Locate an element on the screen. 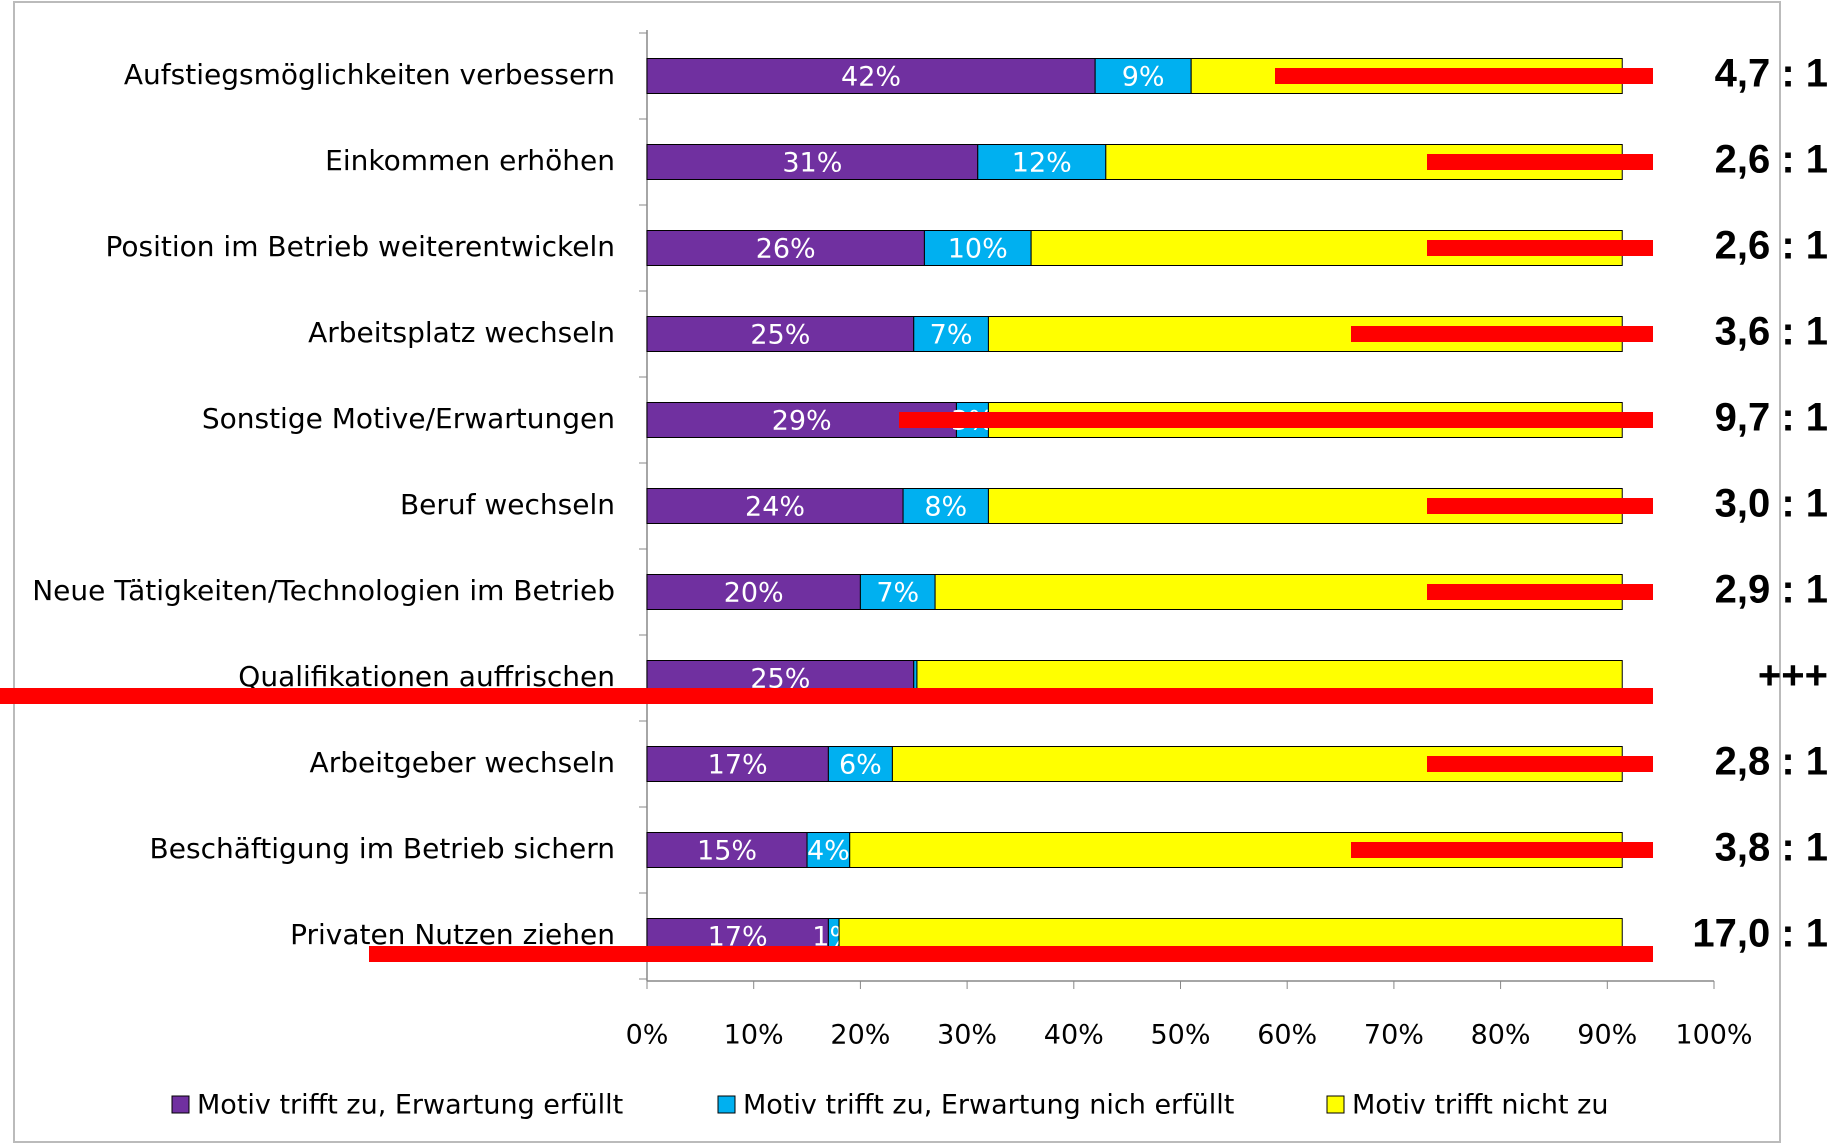 The image size is (1835, 1145). value-label: 6% is located at coordinates (860, 765).